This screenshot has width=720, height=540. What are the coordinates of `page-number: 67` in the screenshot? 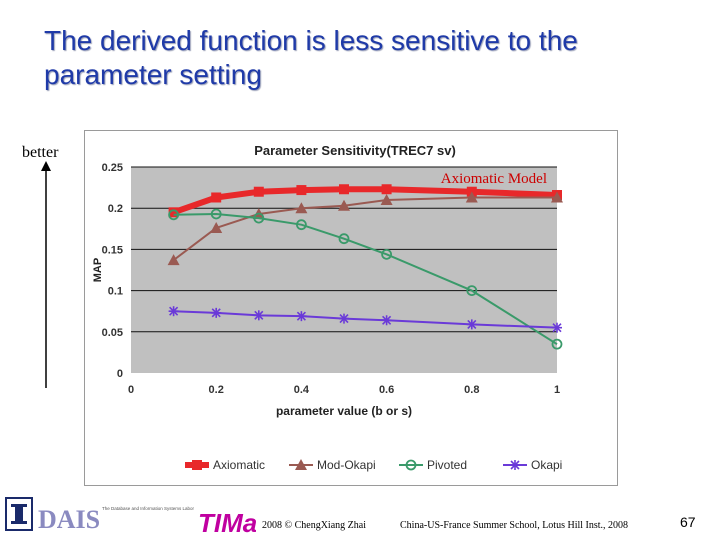 It's located at (688, 522).